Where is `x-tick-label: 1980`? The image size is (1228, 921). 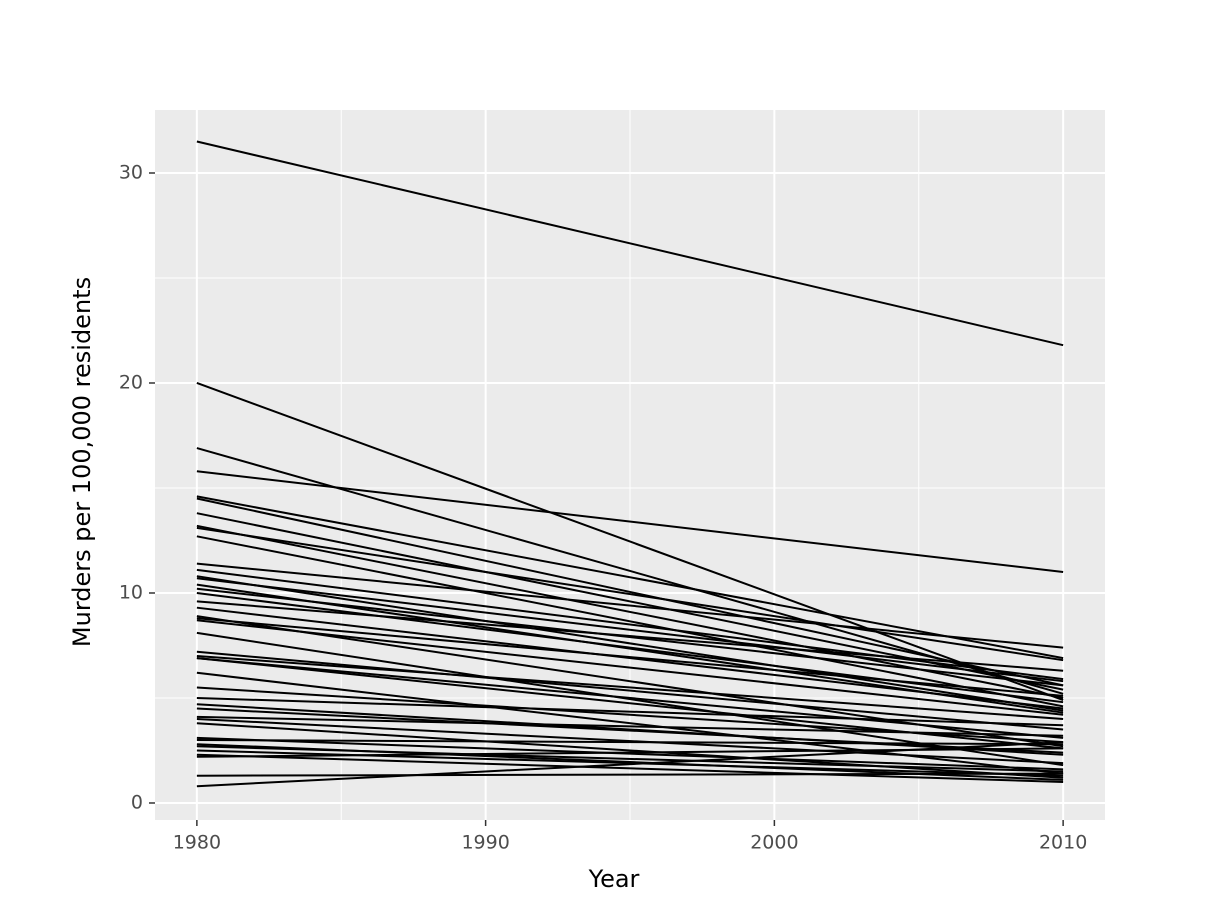
x-tick-label: 1980 is located at coordinates (197, 843).